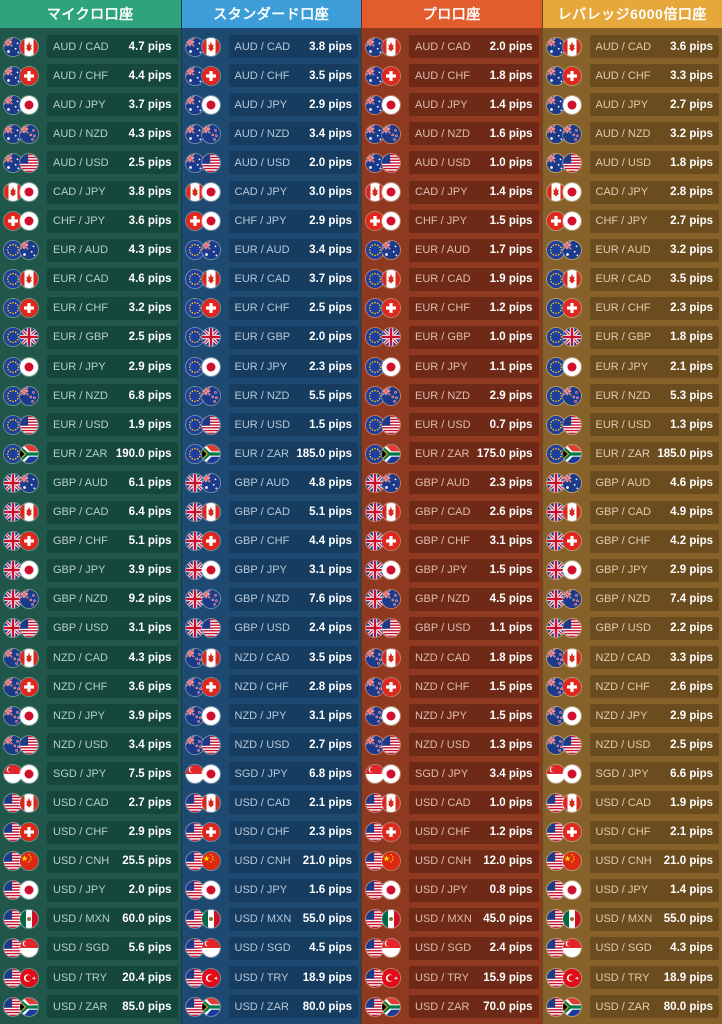  What do you see at coordinates (654, 250) in the screenshot?
I see `spread-cell: EUR / AUD 3.2 pips` at bounding box center [654, 250].